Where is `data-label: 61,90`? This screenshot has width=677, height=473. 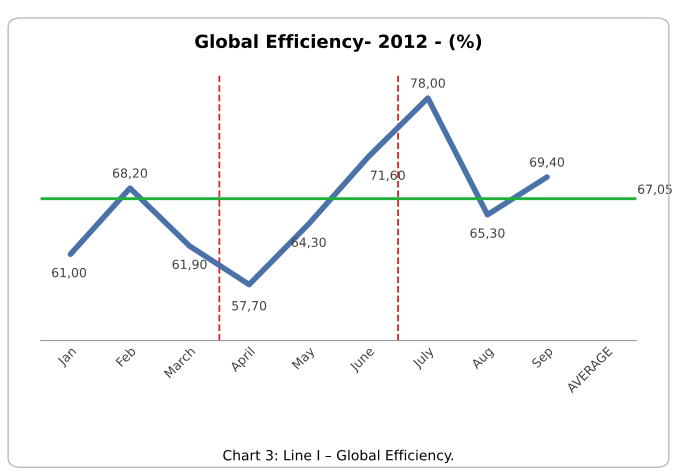 data-label: 61,90 is located at coordinates (189, 265).